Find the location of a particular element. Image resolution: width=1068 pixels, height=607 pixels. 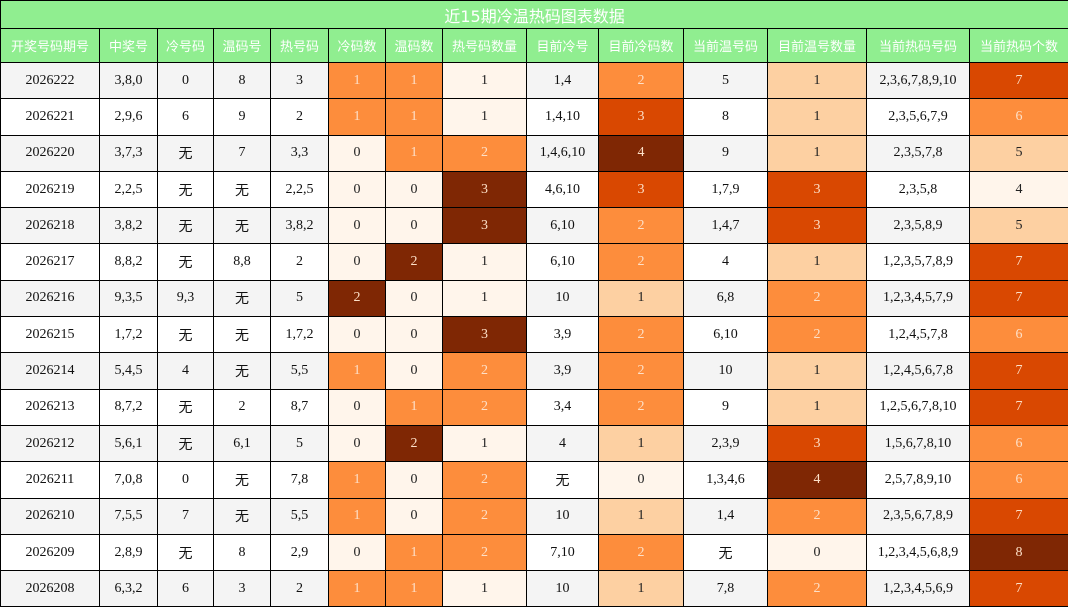

heat-cell: 4 is located at coordinates (1018, 189).